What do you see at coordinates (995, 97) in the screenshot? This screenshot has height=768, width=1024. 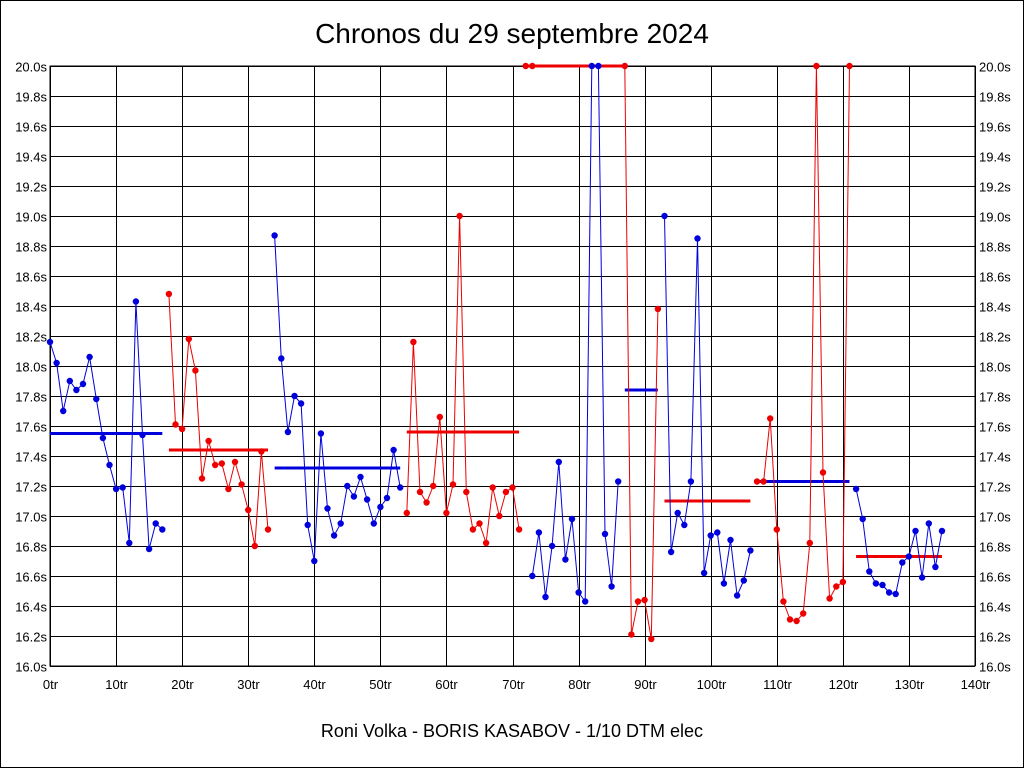 I see `y-tick-label-right: 19.8s` at bounding box center [995, 97].